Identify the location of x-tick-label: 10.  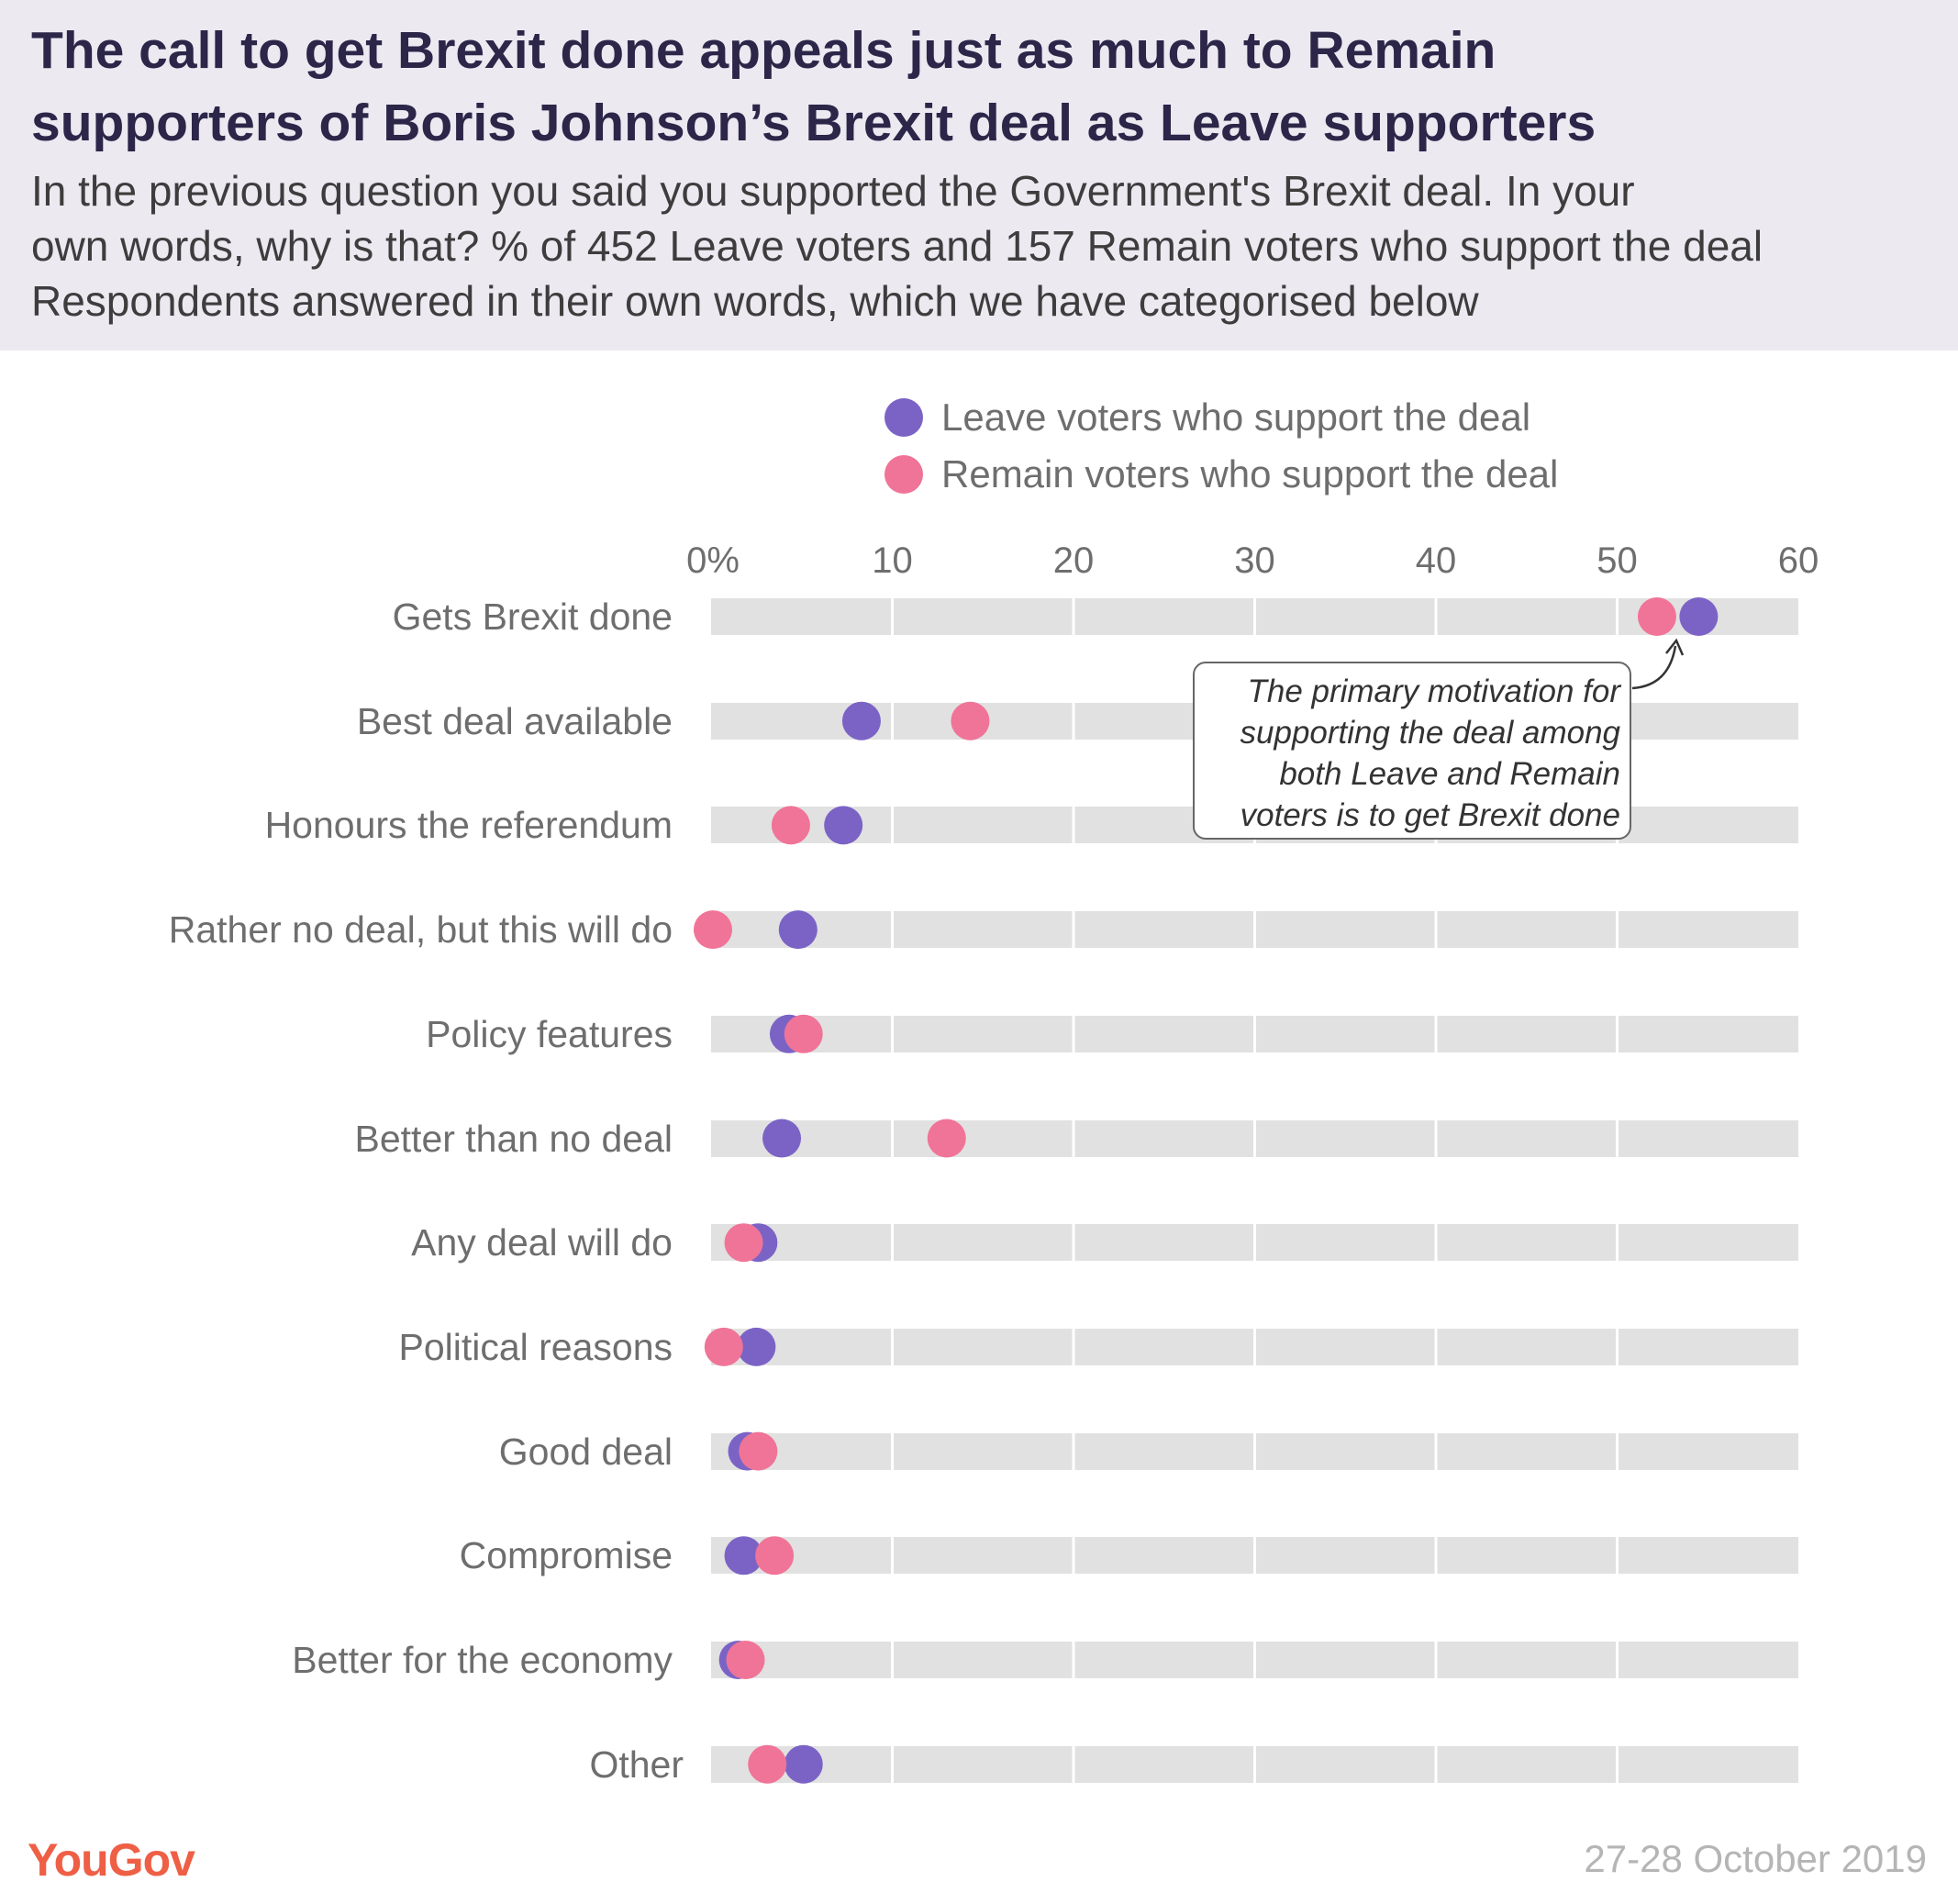
(892, 560).